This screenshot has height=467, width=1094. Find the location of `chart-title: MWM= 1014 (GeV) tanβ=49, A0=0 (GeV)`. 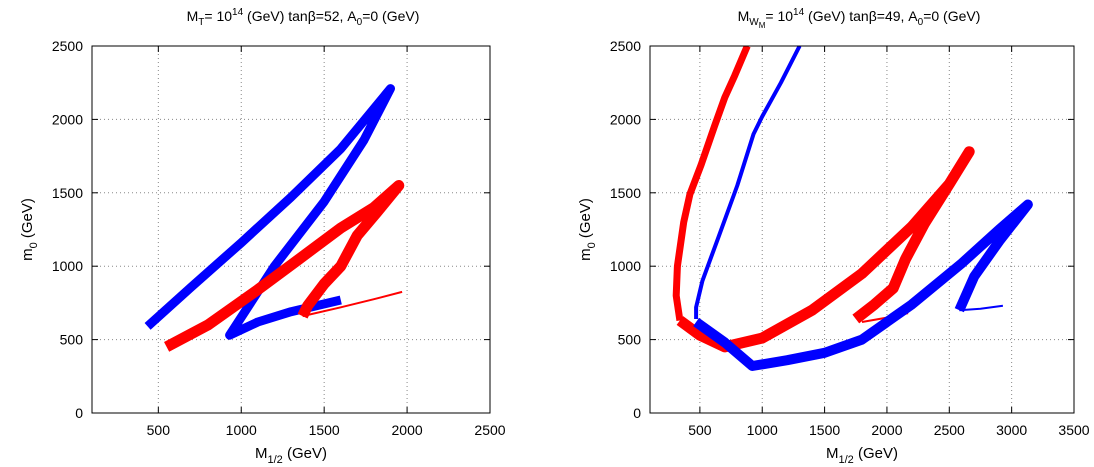

chart-title: MWM= 1014 (GeV) tanβ=49, A0=0 (GeV) is located at coordinates (859, 18).